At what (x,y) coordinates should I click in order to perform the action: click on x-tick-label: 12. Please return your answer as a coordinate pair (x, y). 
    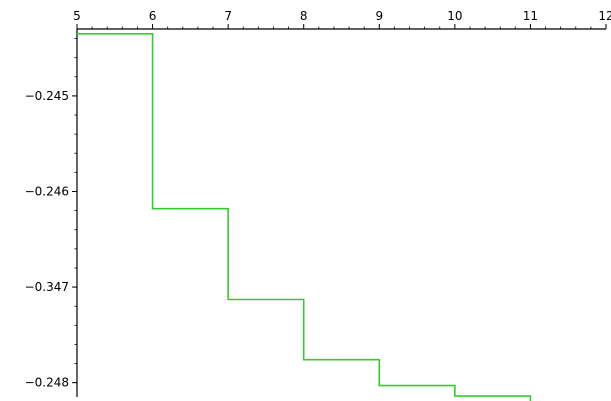
    Looking at the image, I should click on (604, 16).